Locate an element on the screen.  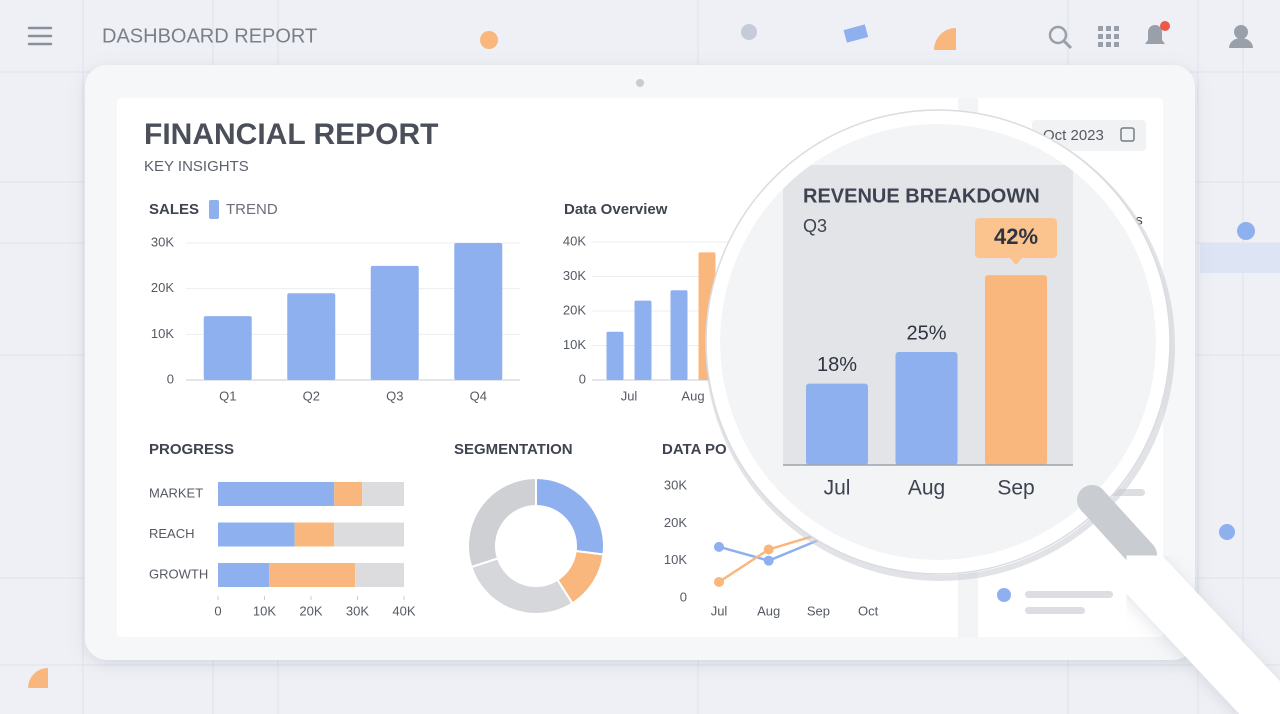
lens-content: REVENUE BREAKDOWN Q3 Jul 18% Aug 25% Sep 42% is located at coordinates (928, 332).